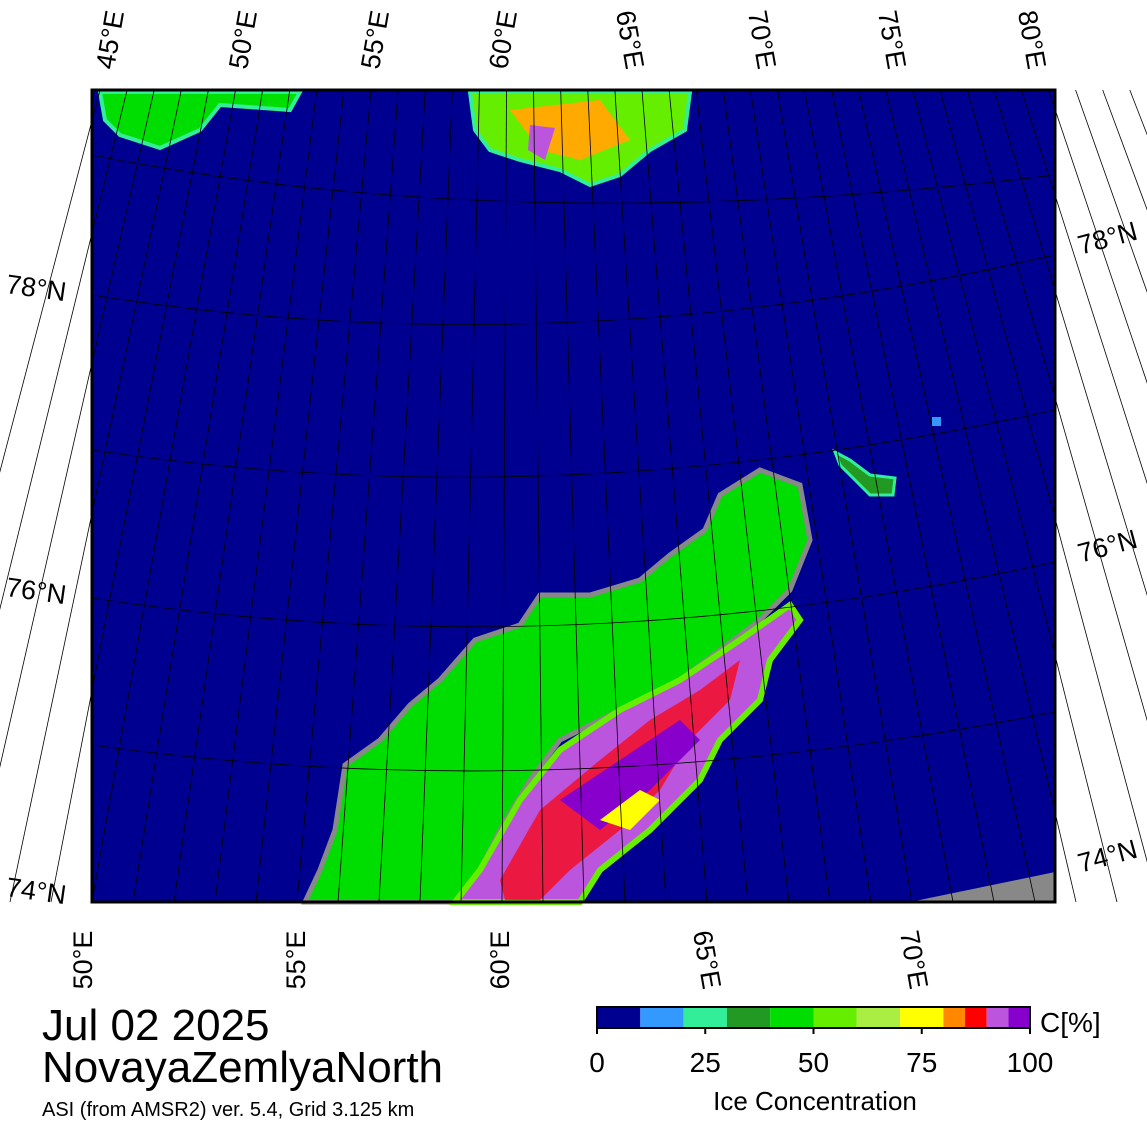  I want to click on colorbar-label: Ice Concentration, so click(815, 1101).